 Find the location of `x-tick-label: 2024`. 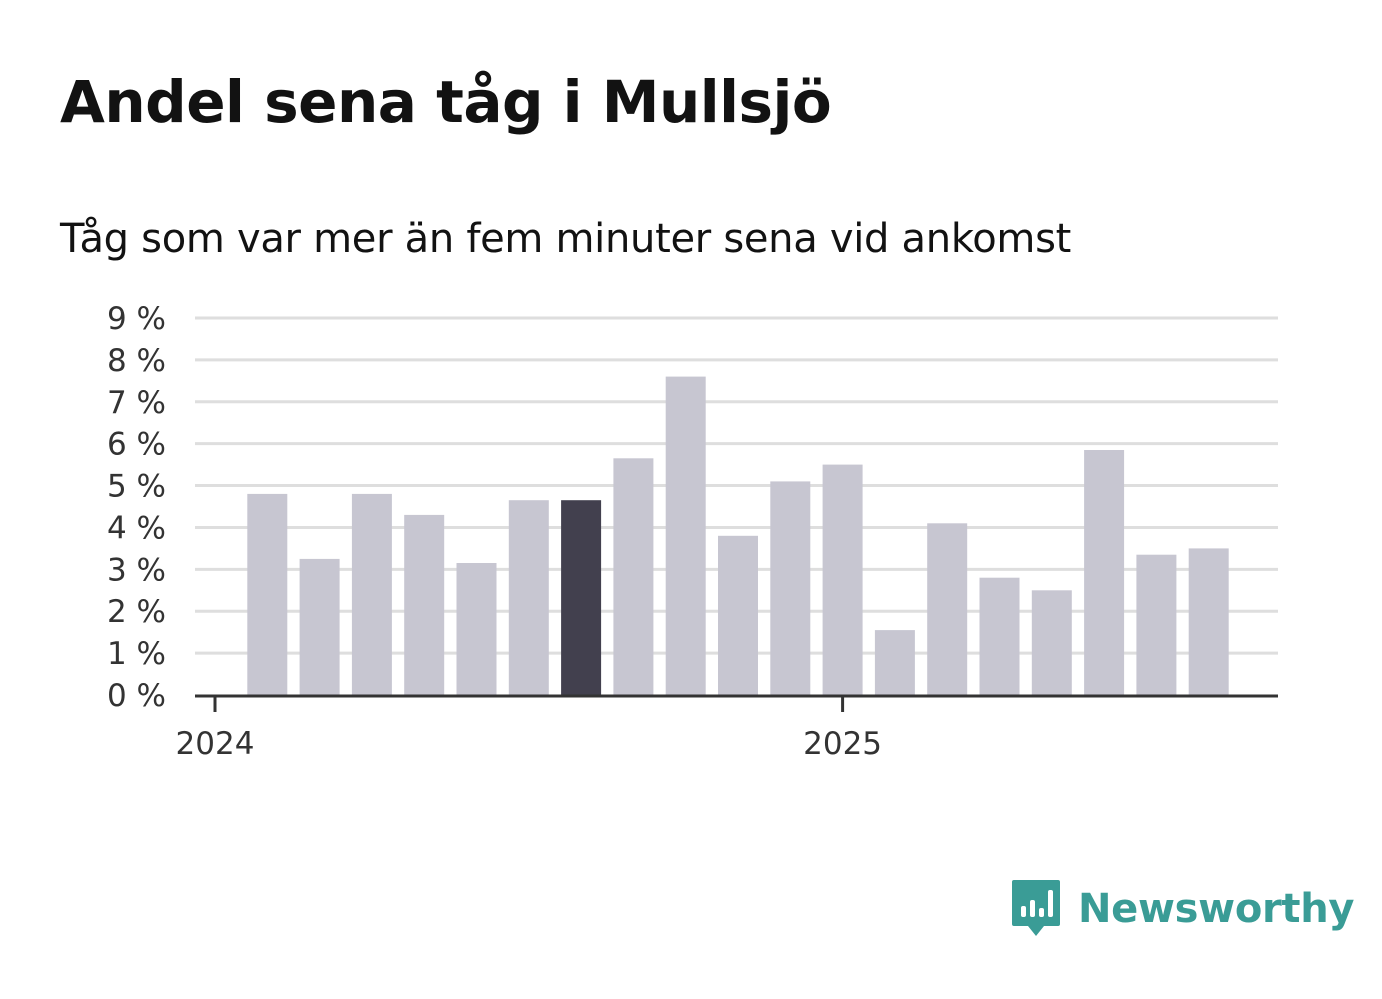

x-tick-label: 2024 is located at coordinates (215, 744).